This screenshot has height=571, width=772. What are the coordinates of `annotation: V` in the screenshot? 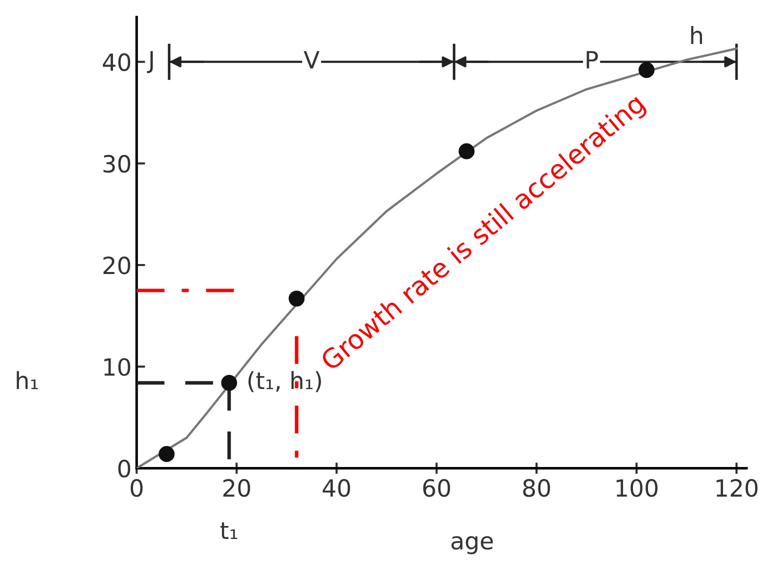 It's located at (312, 59).